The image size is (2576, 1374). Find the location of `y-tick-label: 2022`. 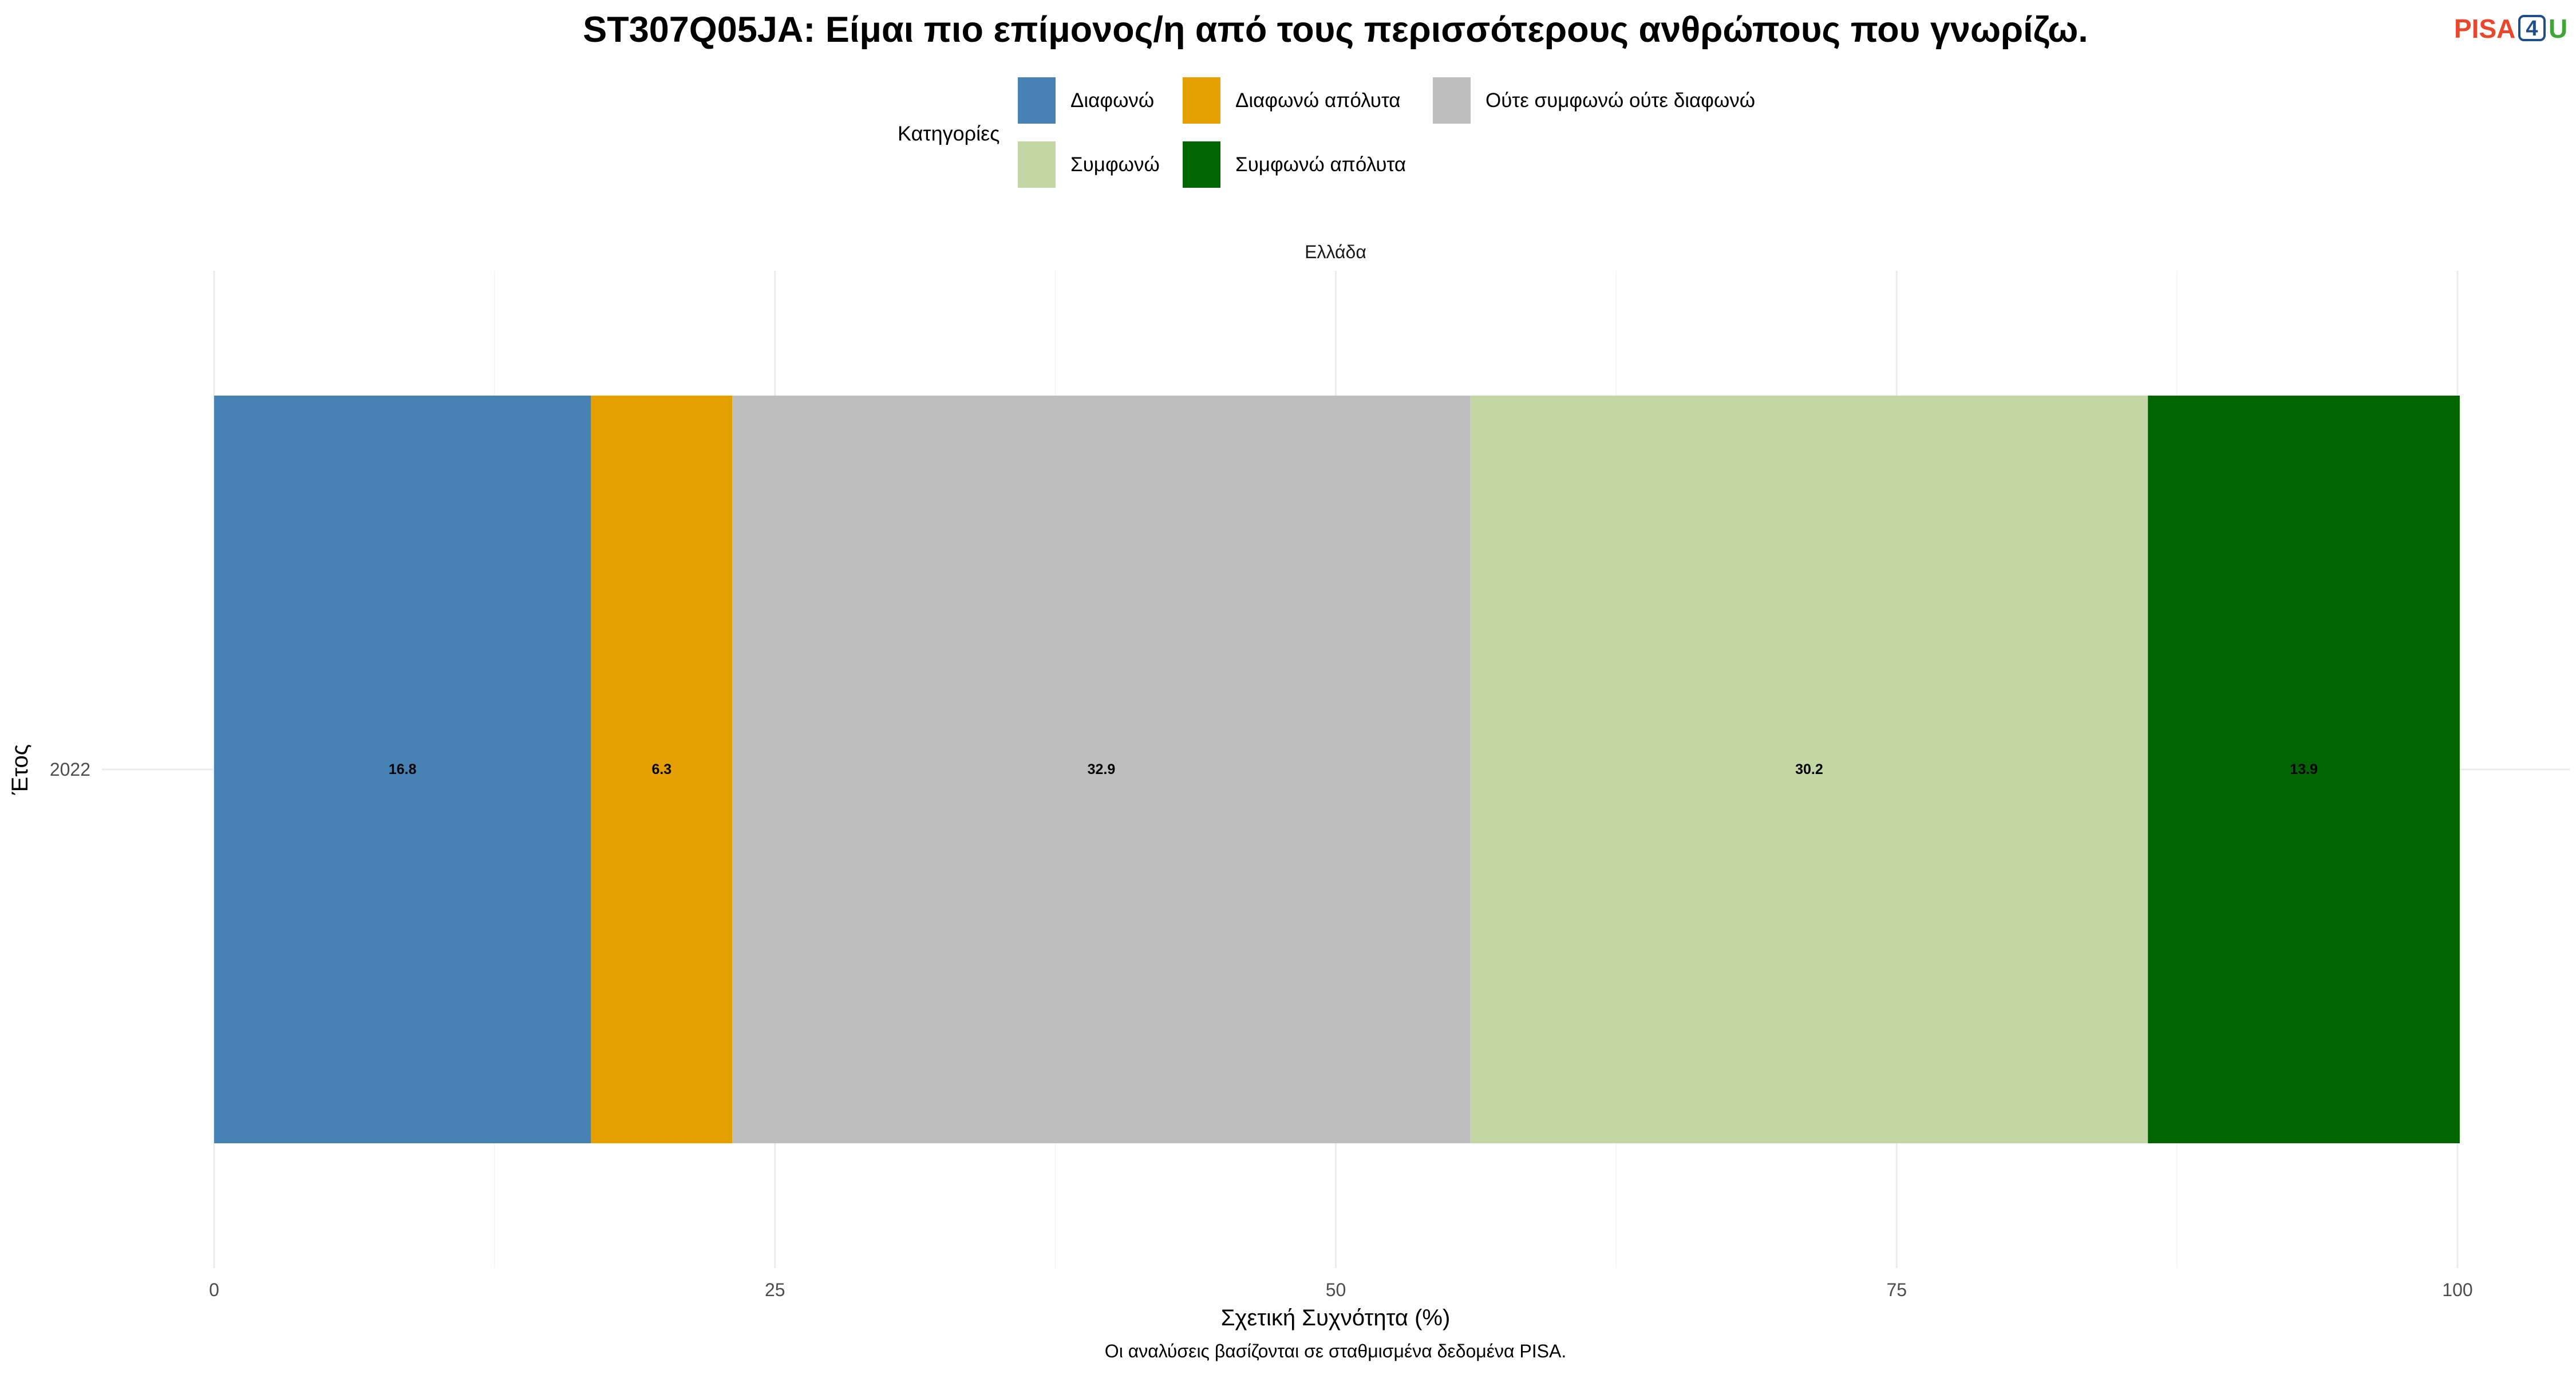

y-tick-label: 2022 is located at coordinates (70, 770).